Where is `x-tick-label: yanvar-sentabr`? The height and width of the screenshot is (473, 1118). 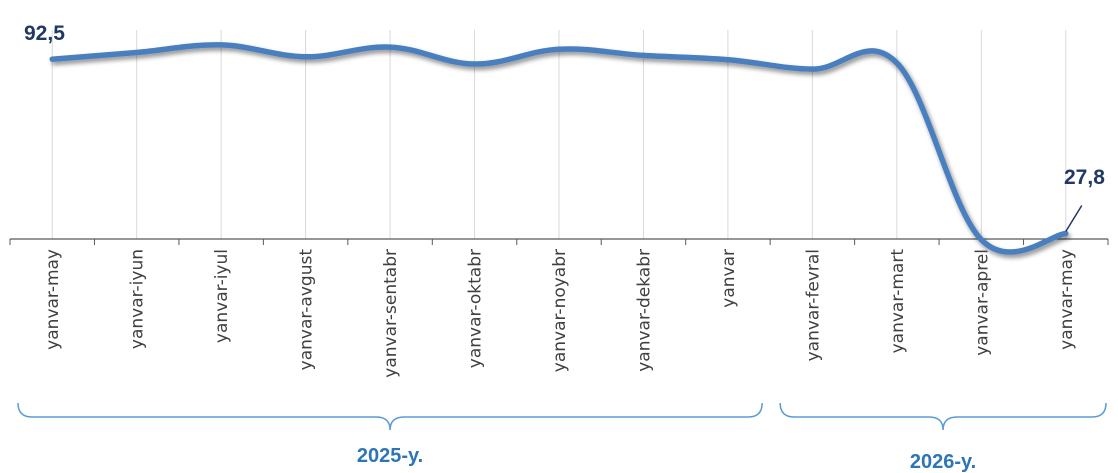
x-tick-label: yanvar-sentabr is located at coordinates (391, 313).